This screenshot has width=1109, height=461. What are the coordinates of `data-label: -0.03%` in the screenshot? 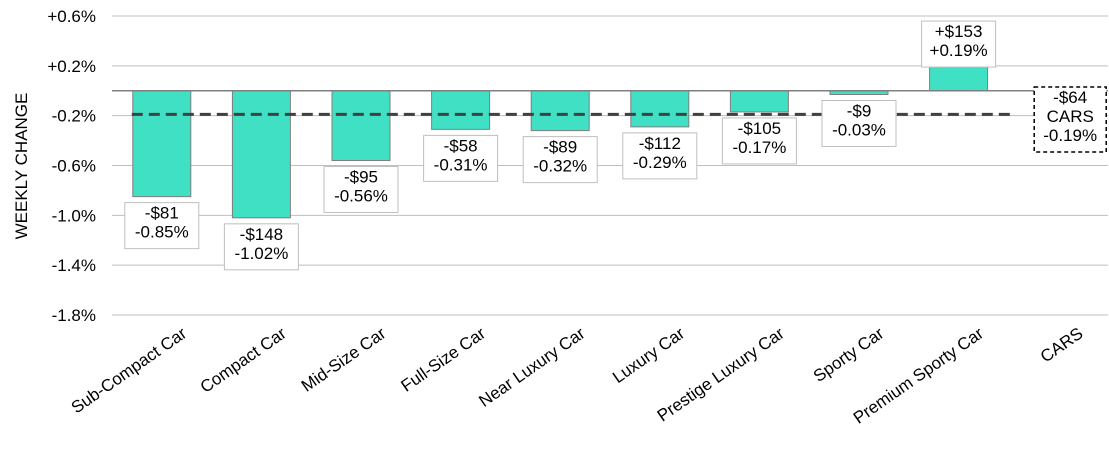 It's located at (859, 129).